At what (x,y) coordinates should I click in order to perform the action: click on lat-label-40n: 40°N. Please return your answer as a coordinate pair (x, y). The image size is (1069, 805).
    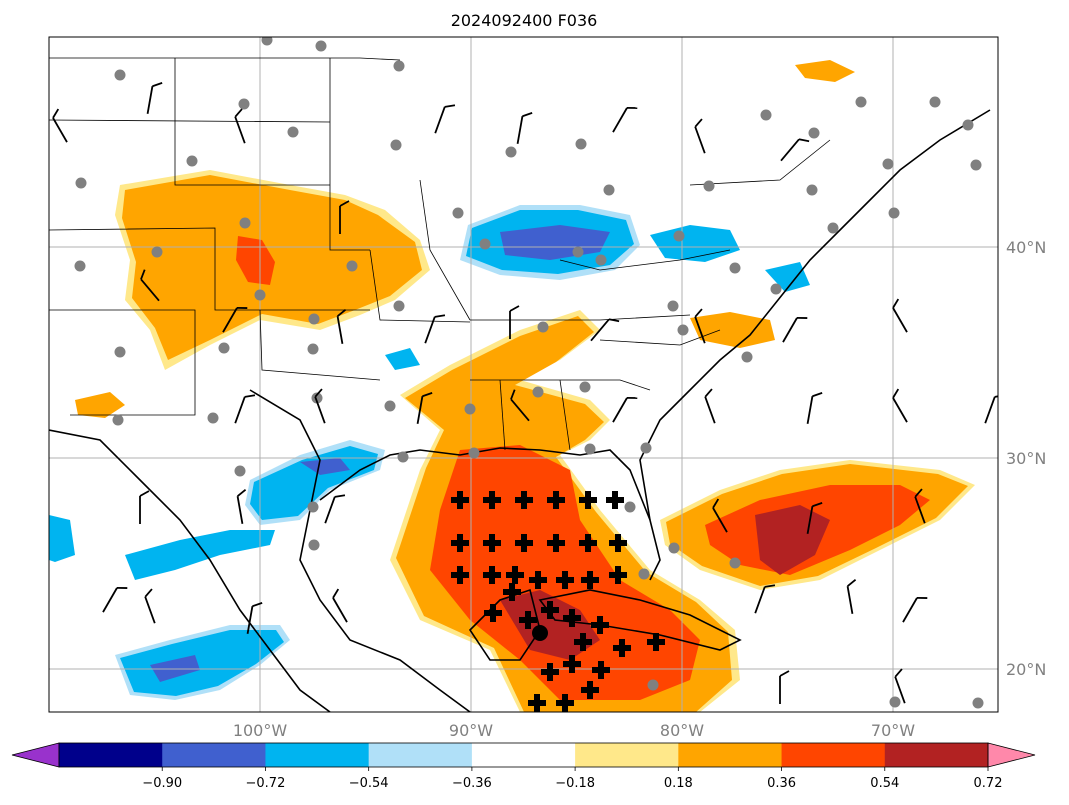
    Looking at the image, I should click on (1026, 247).